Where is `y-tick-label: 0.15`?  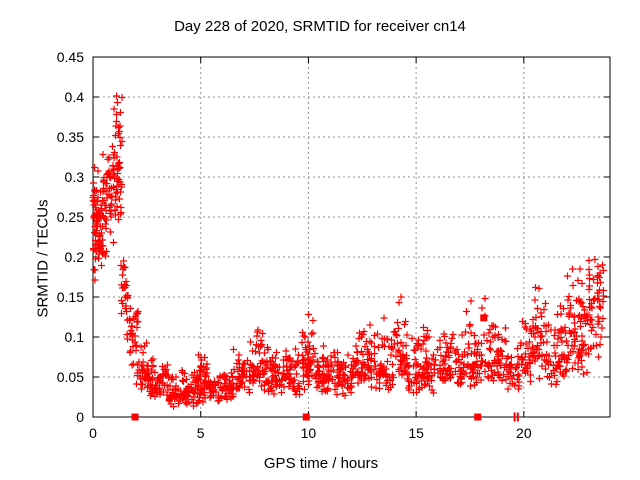 y-tick-label: 0.15 is located at coordinates (70, 297).